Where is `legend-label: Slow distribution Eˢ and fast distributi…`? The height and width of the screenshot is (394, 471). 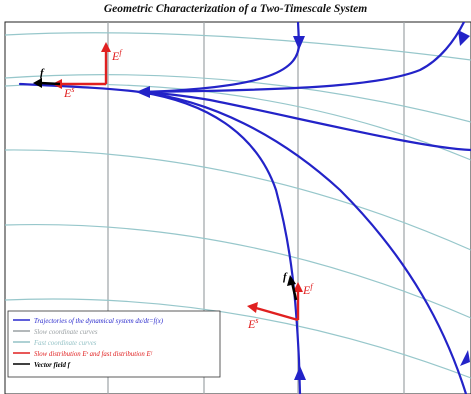 legend-label: Slow distribution Eˢ and fast distributi… is located at coordinates (94, 354).